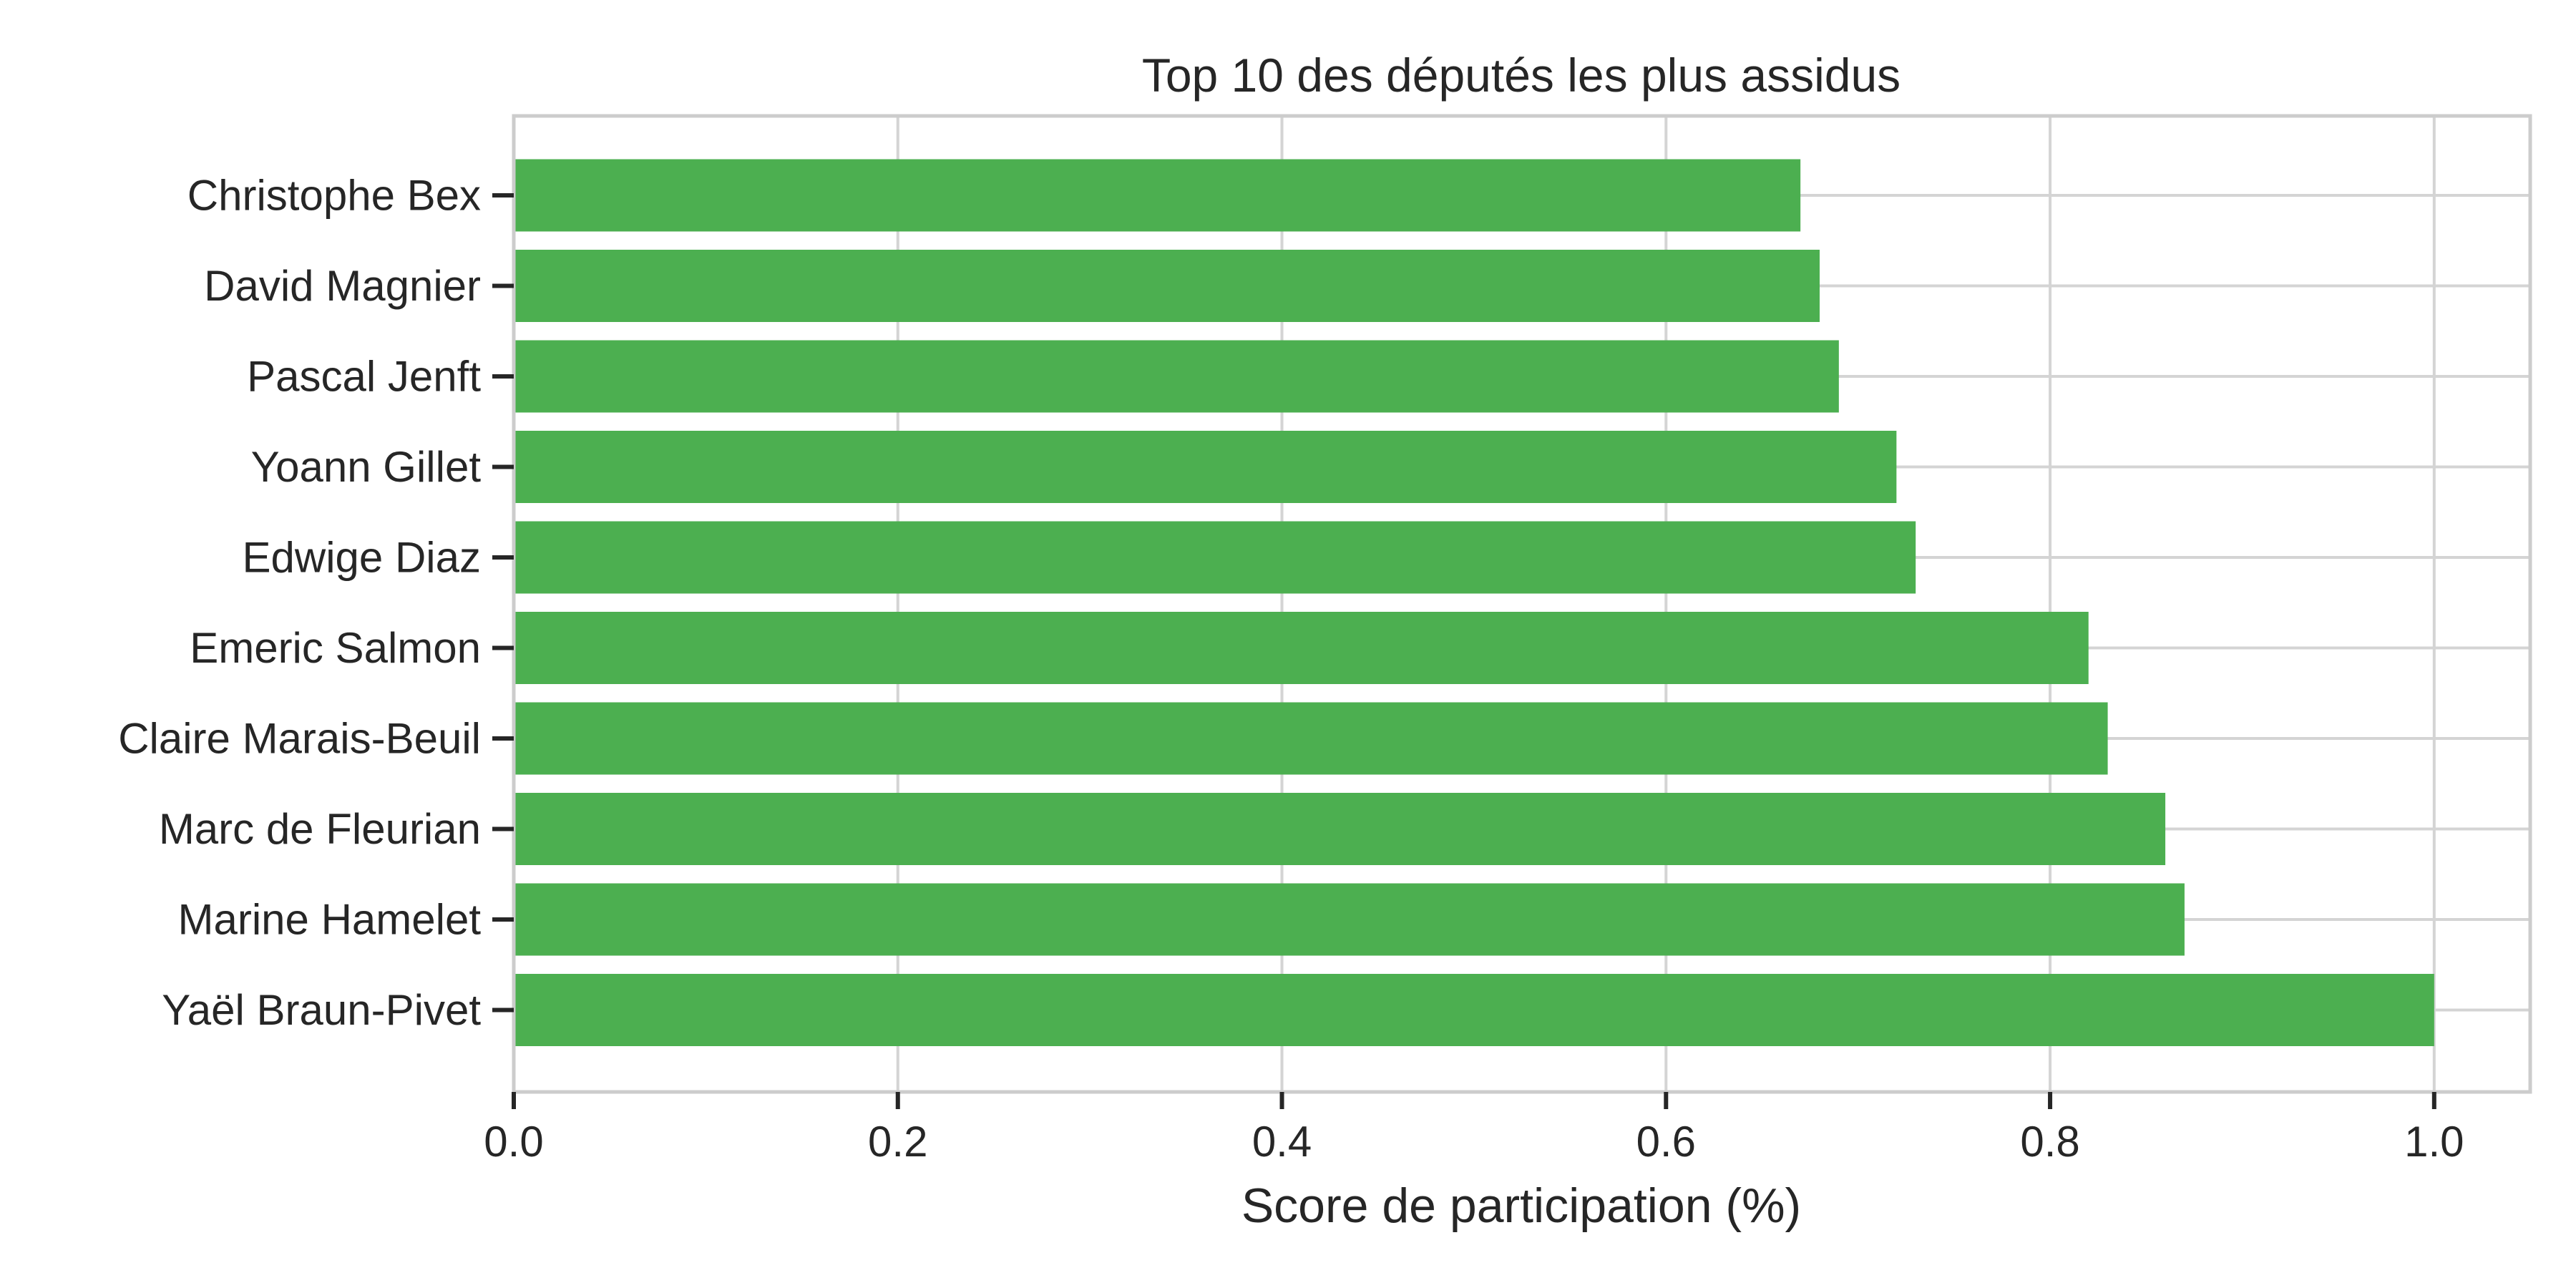 The image size is (2576, 1288). What do you see at coordinates (366, 467) in the screenshot?
I see `y-tick-label: Yoann Gillet` at bounding box center [366, 467].